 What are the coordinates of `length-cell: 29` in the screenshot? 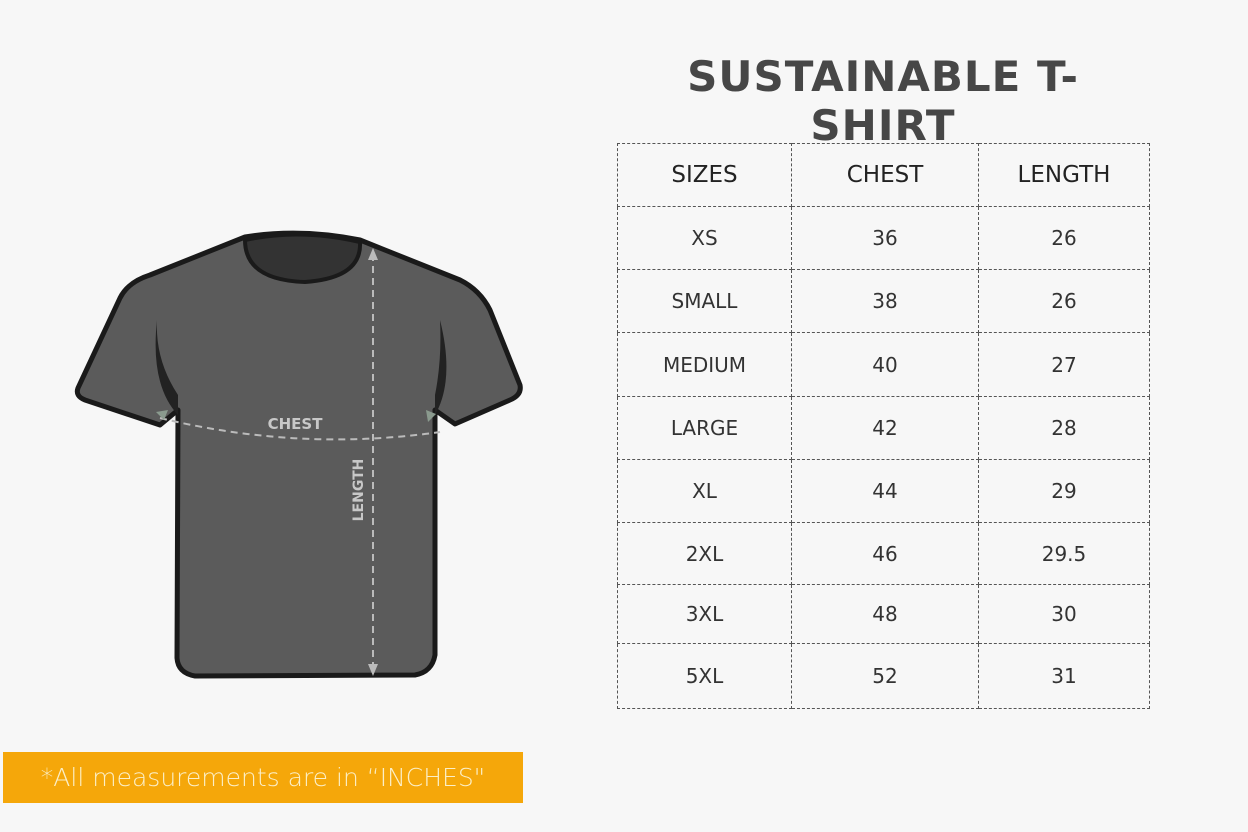 It's located at (1064, 491).